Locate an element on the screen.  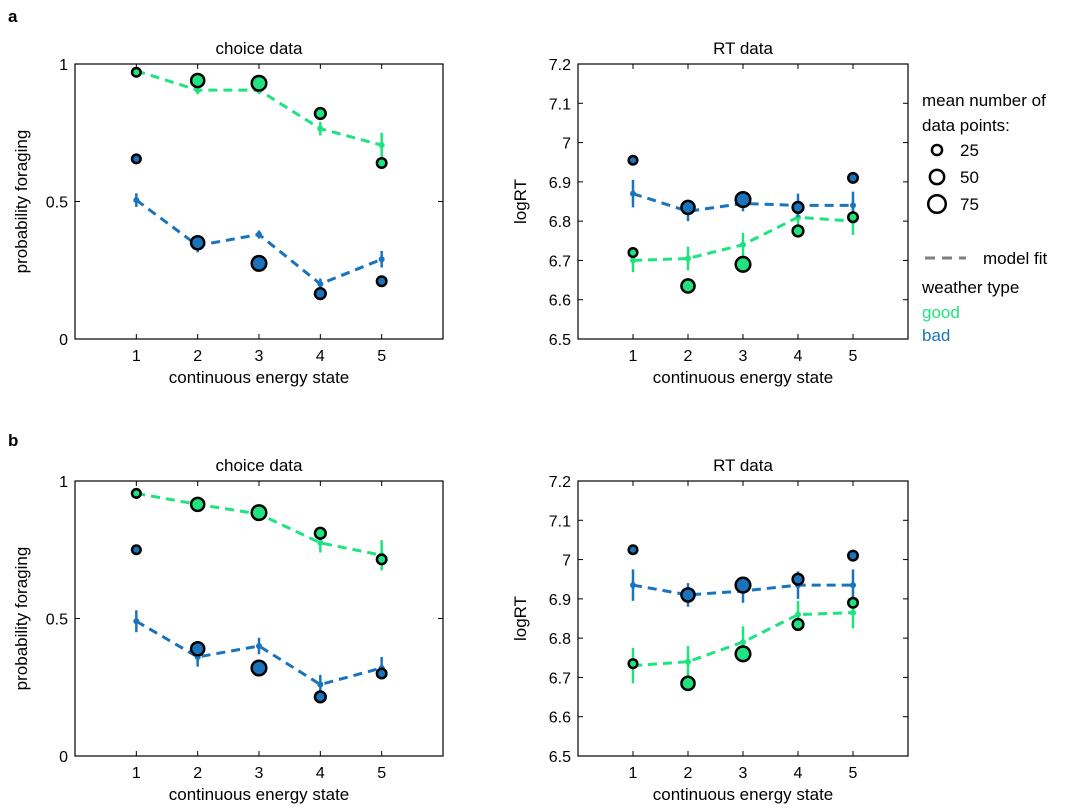
panel-label-b: b is located at coordinates (13, 440).